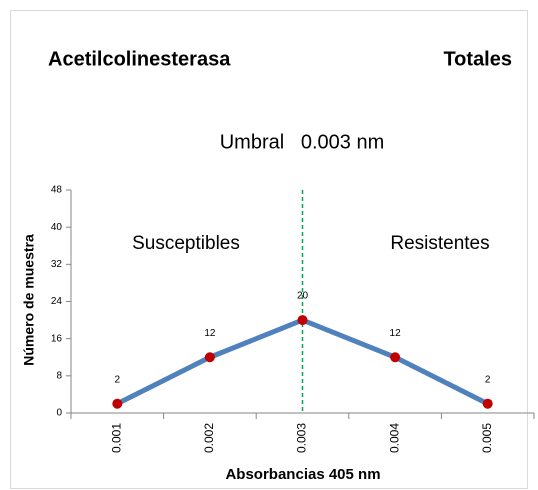 Image resolution: width=538 pixels, height=490 pixels. I want to click on y-tick-label: 16, so click(57, 338).